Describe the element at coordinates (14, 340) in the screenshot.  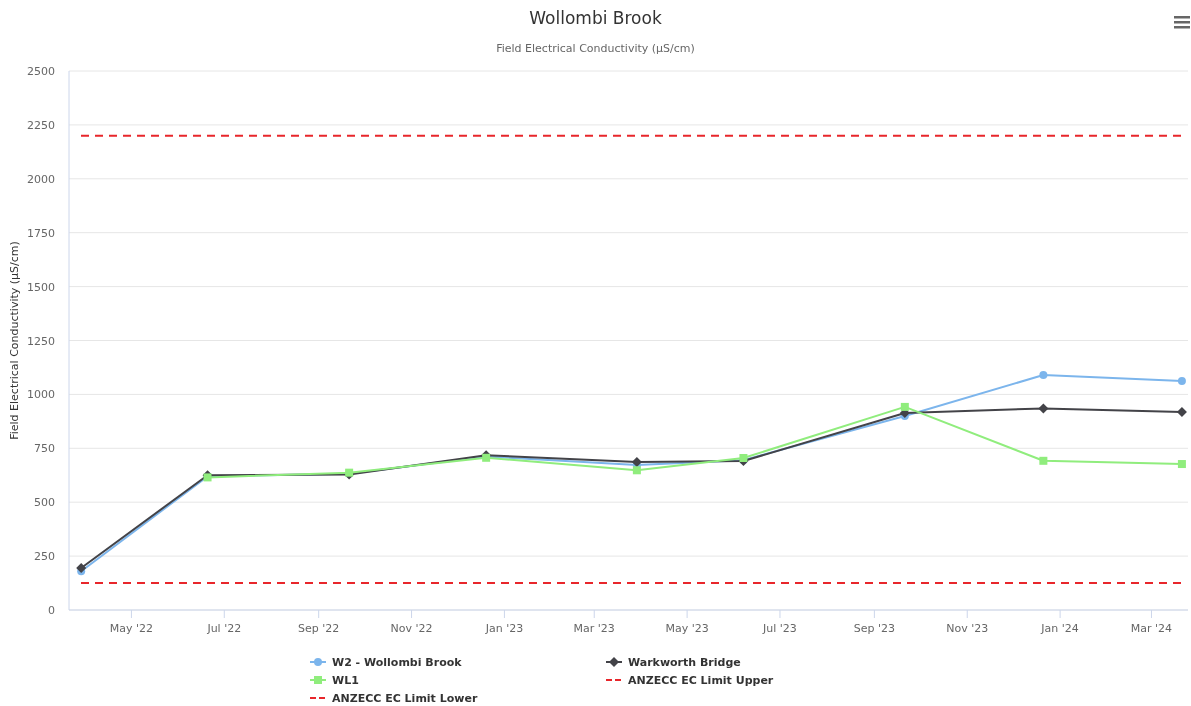
I see `y-axis-title: Field Electrical Conductivity (µS/cm)` at that location.